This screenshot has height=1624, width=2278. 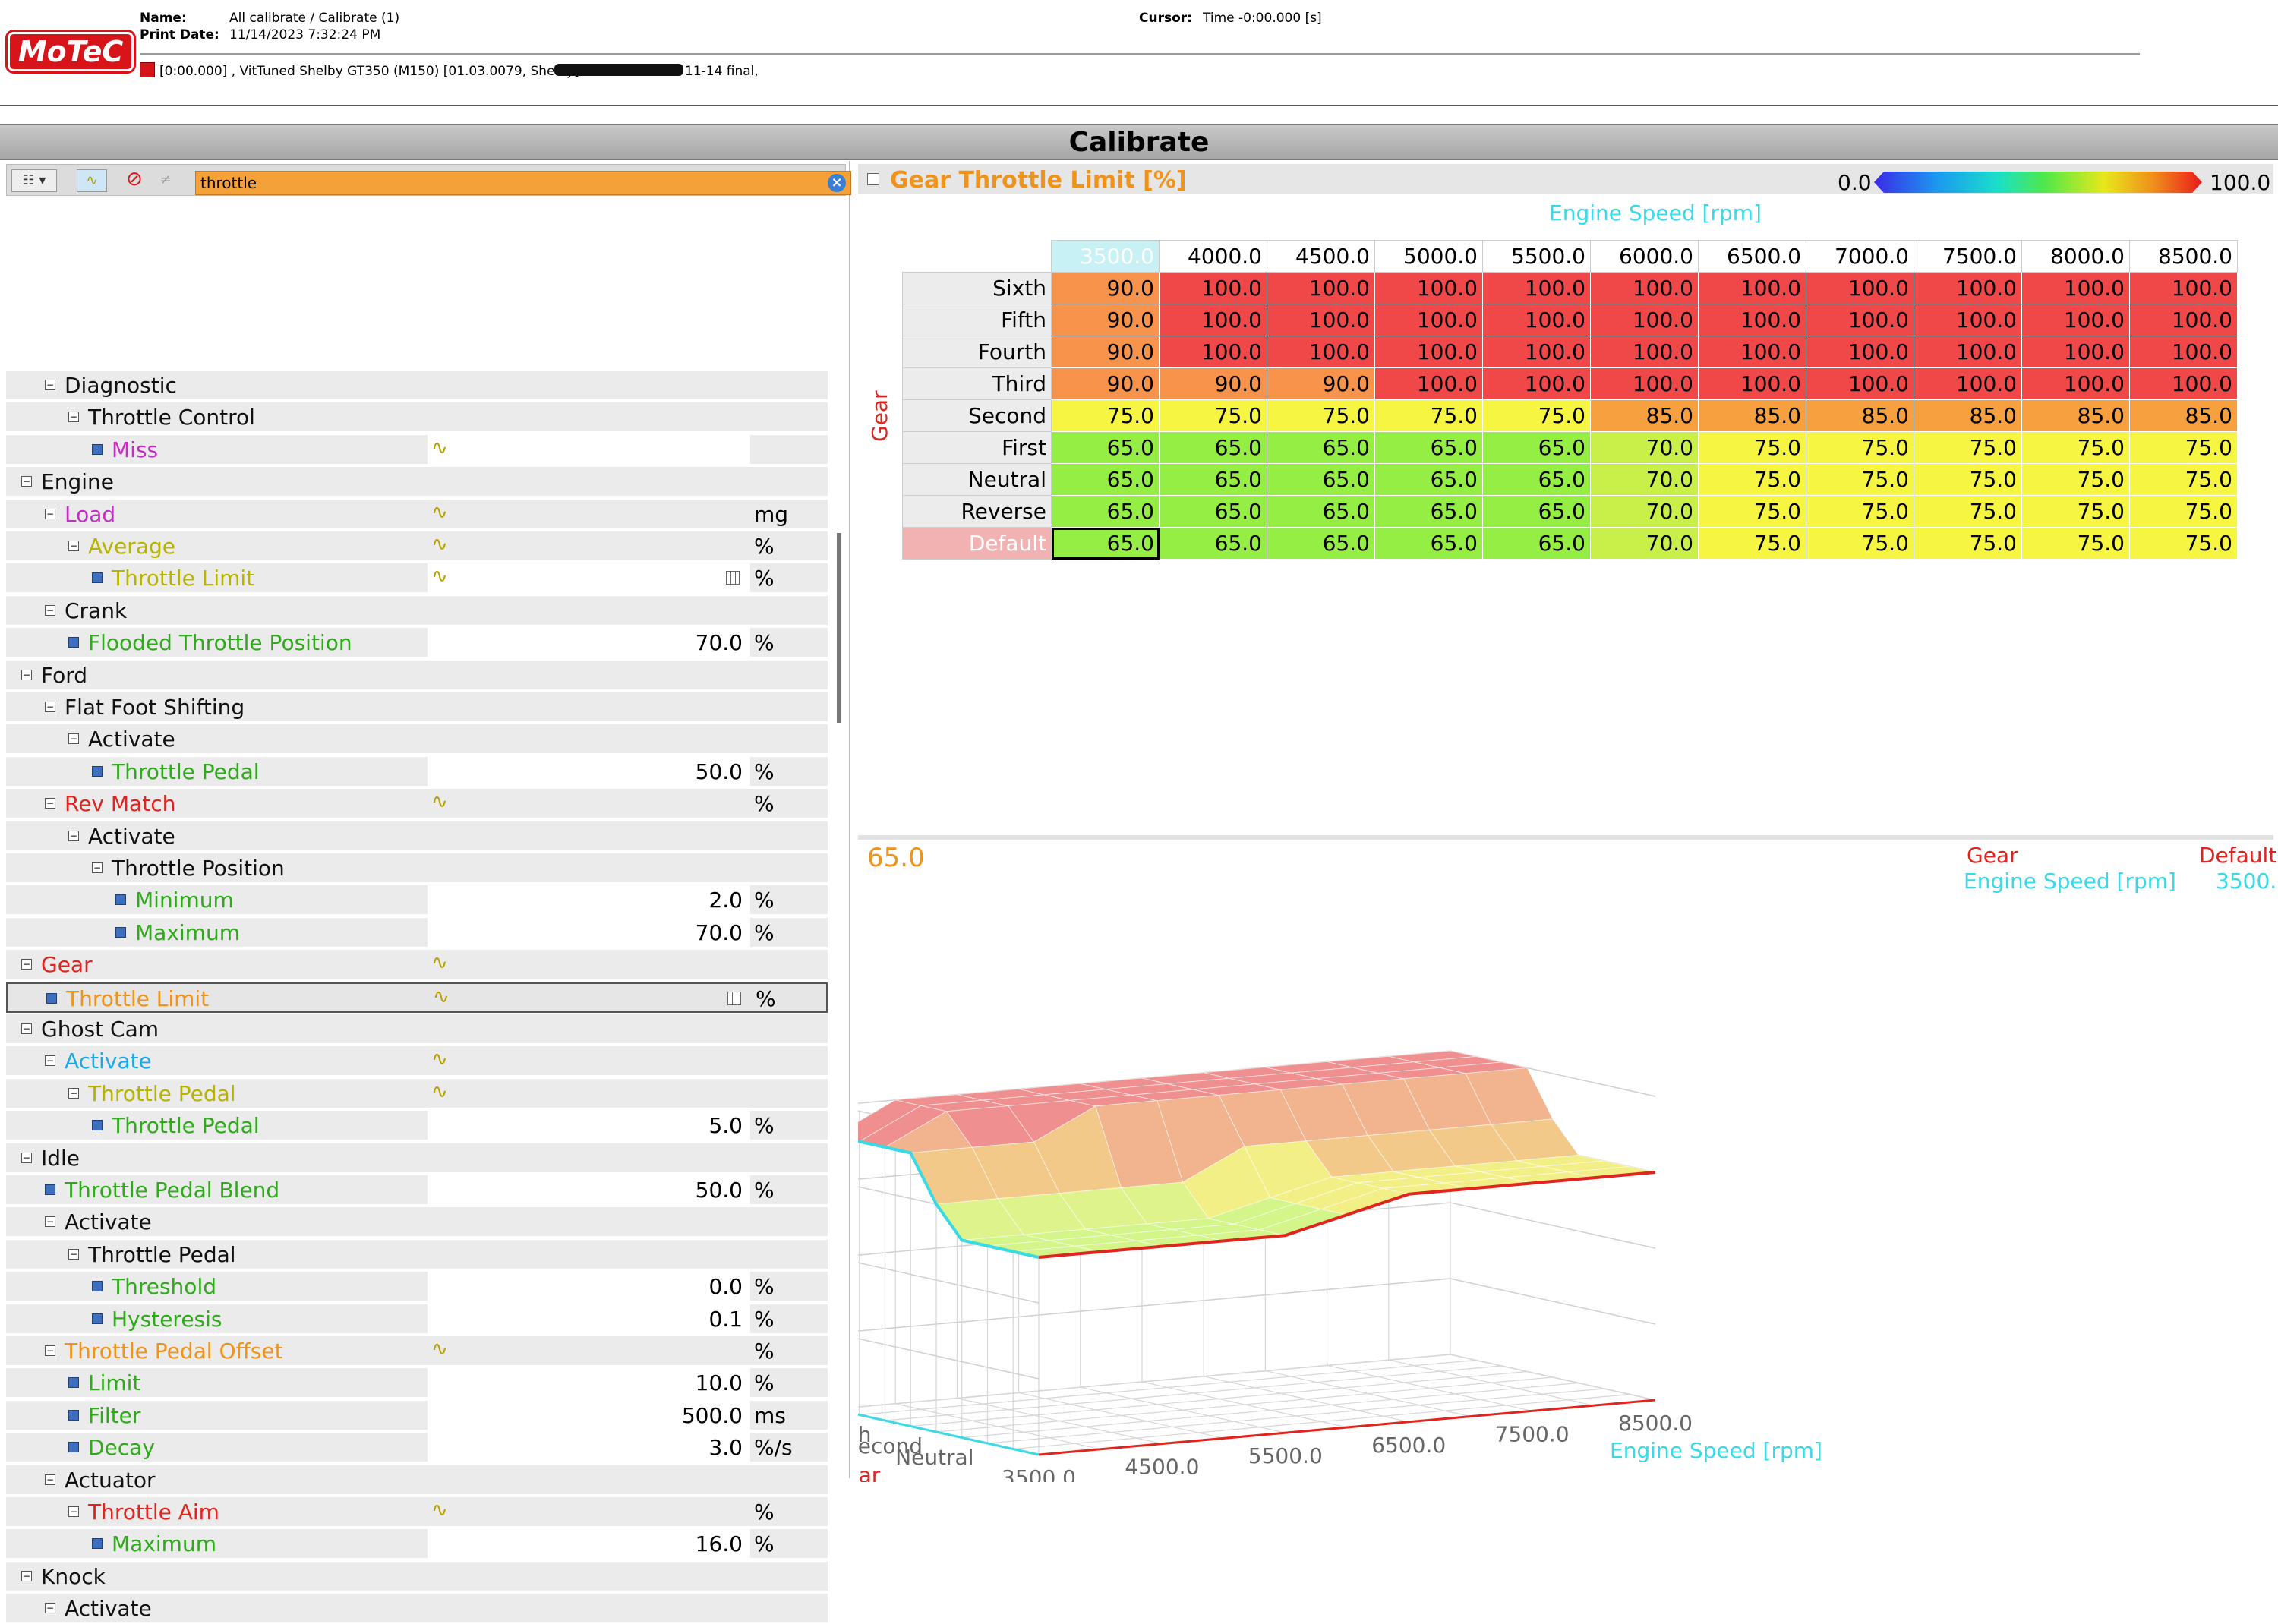 I want to click on not-equal-icon: ≠, so click(x=165, y=180).